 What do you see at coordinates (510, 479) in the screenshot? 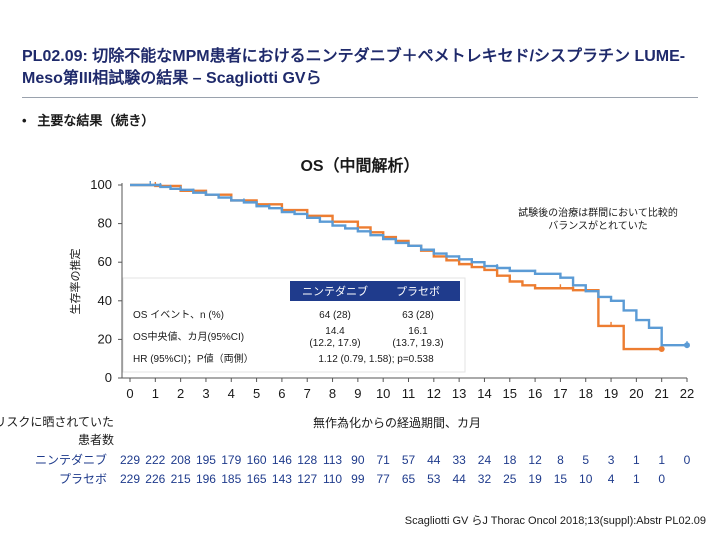
I see `risk-value: 25` at bounding box center [510, 479].